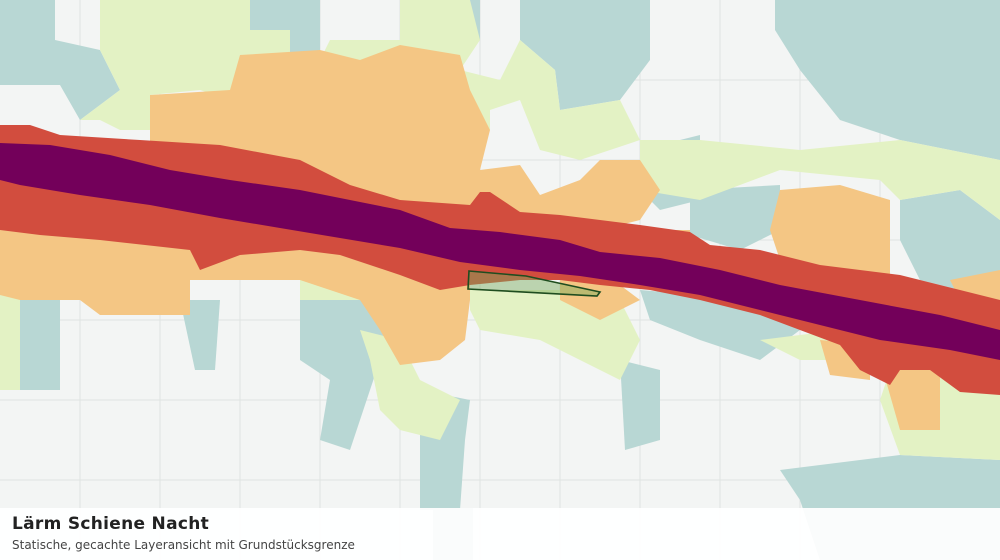 The image size is (1000, 560). I want to click on parcel-boundary, so click(534, 283).